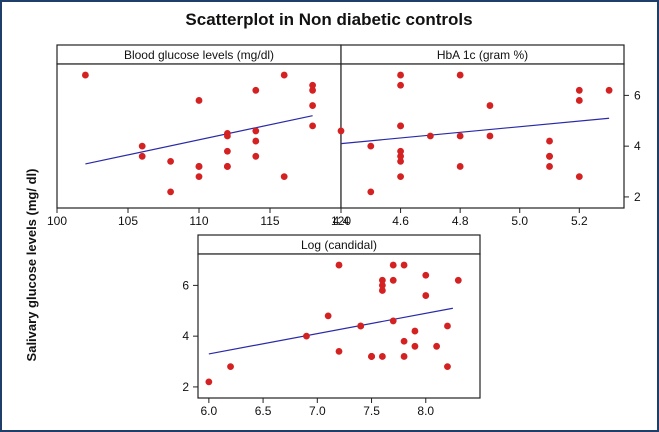 This screenshot has width=659, height=432. I want to click on x-tick-label: 4.4, so click(341, 221).